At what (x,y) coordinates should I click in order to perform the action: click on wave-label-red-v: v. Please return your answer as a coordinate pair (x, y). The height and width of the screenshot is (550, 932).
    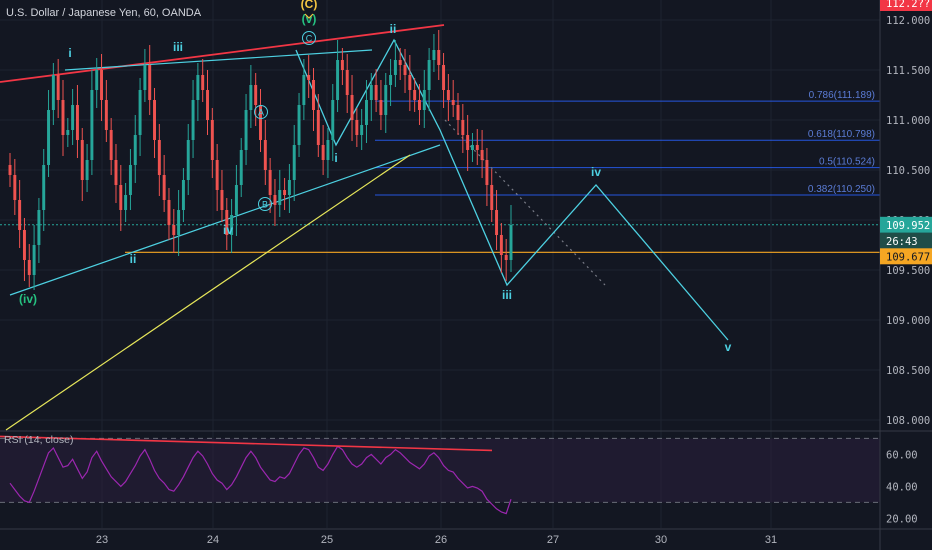
    Looking at the image, I should click on (728, 347).